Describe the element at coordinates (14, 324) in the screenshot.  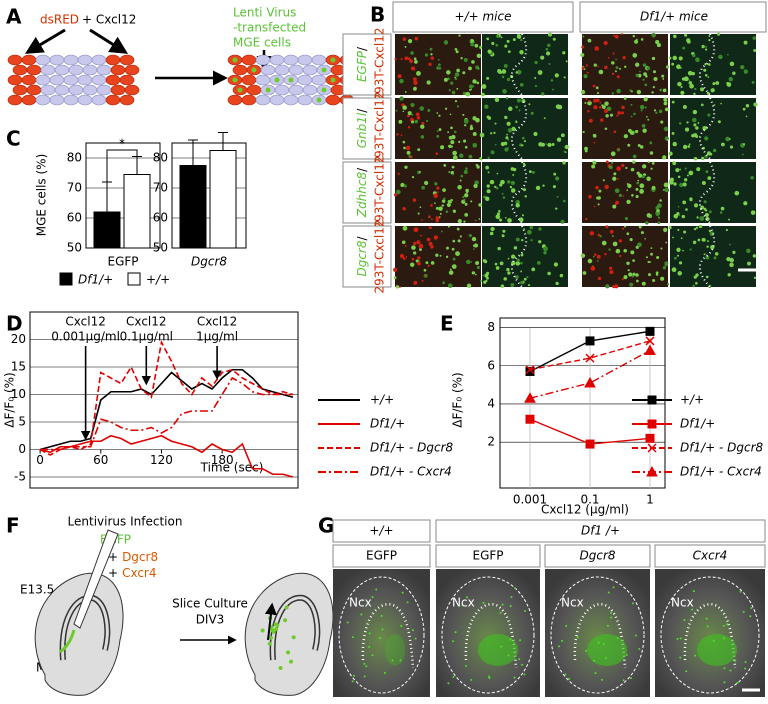
I see `panel-letter: D` at that location.